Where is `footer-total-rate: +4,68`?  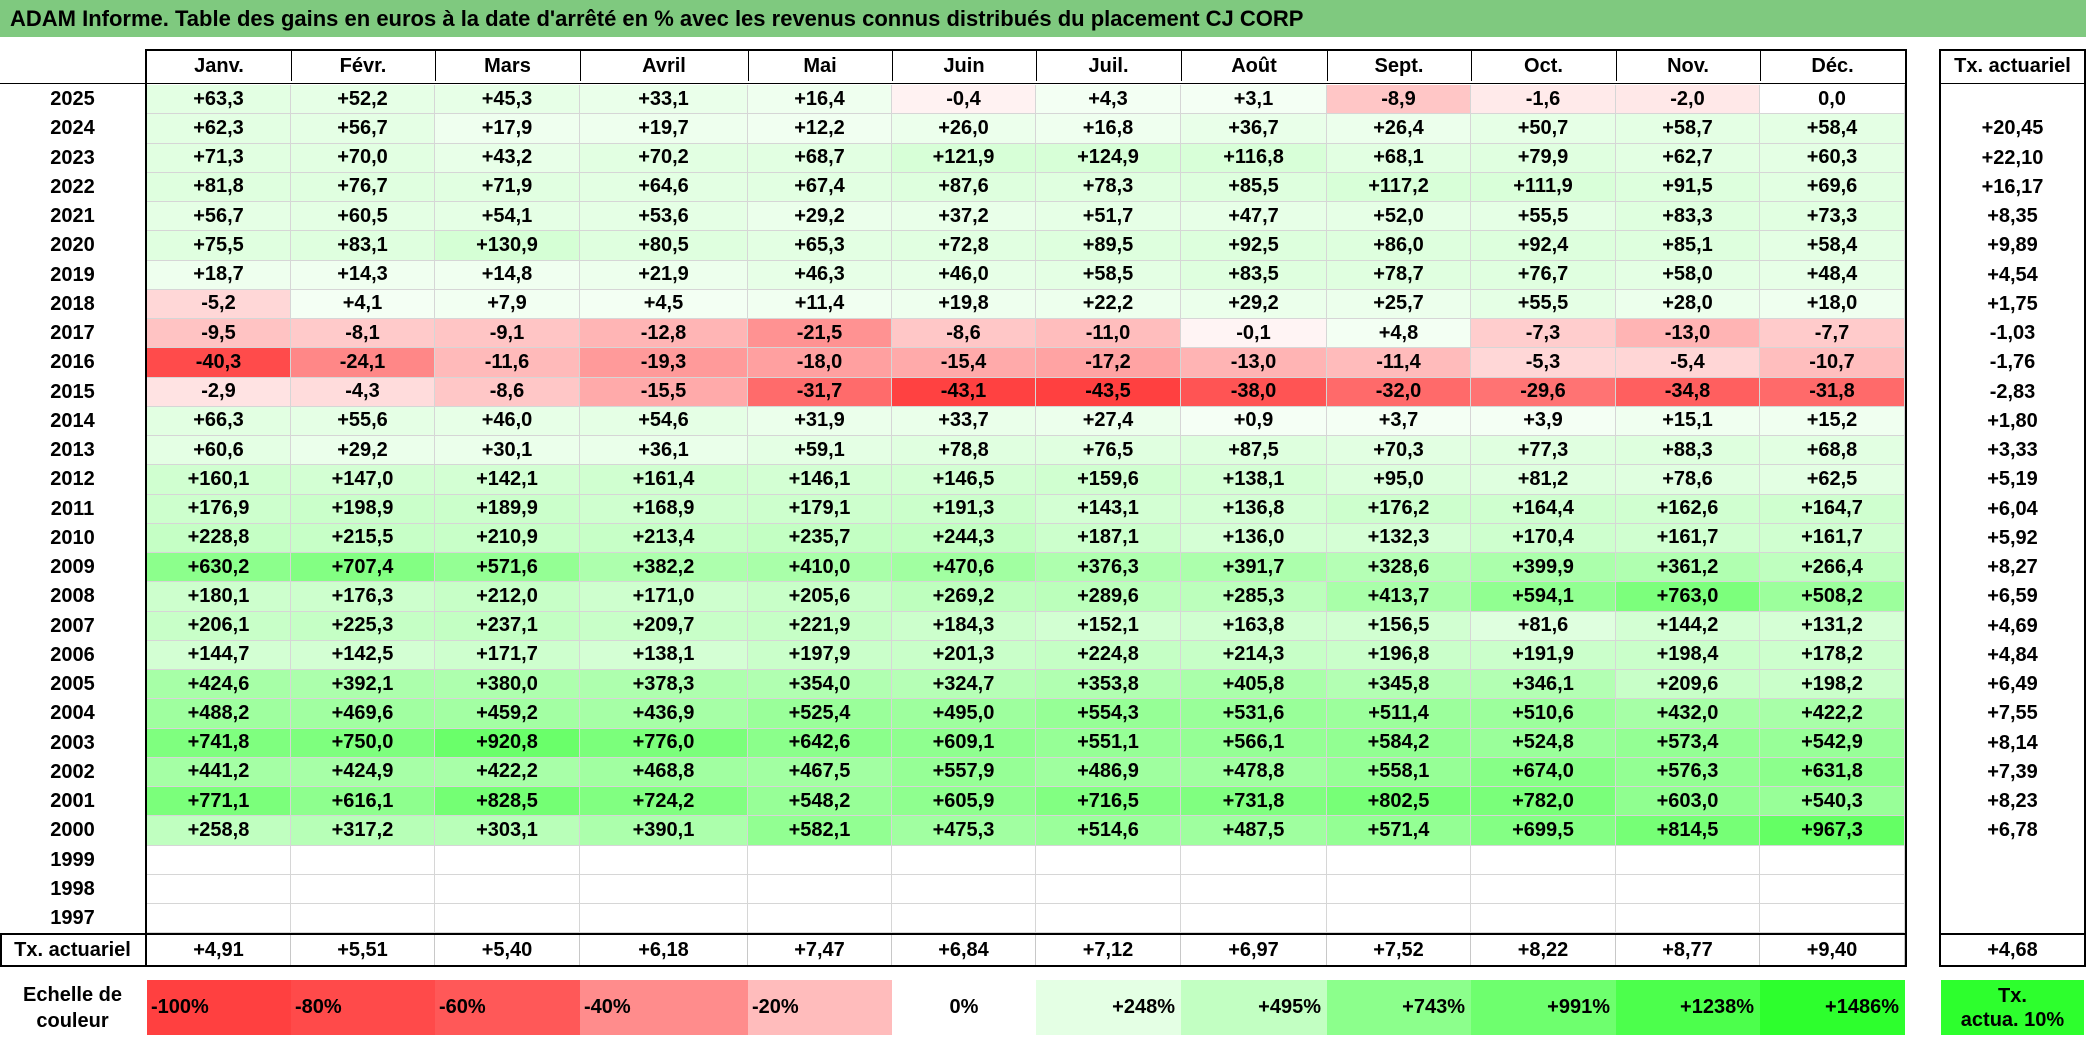
footer-total-rate: +4,68 is located at coordinates (2012, 949).